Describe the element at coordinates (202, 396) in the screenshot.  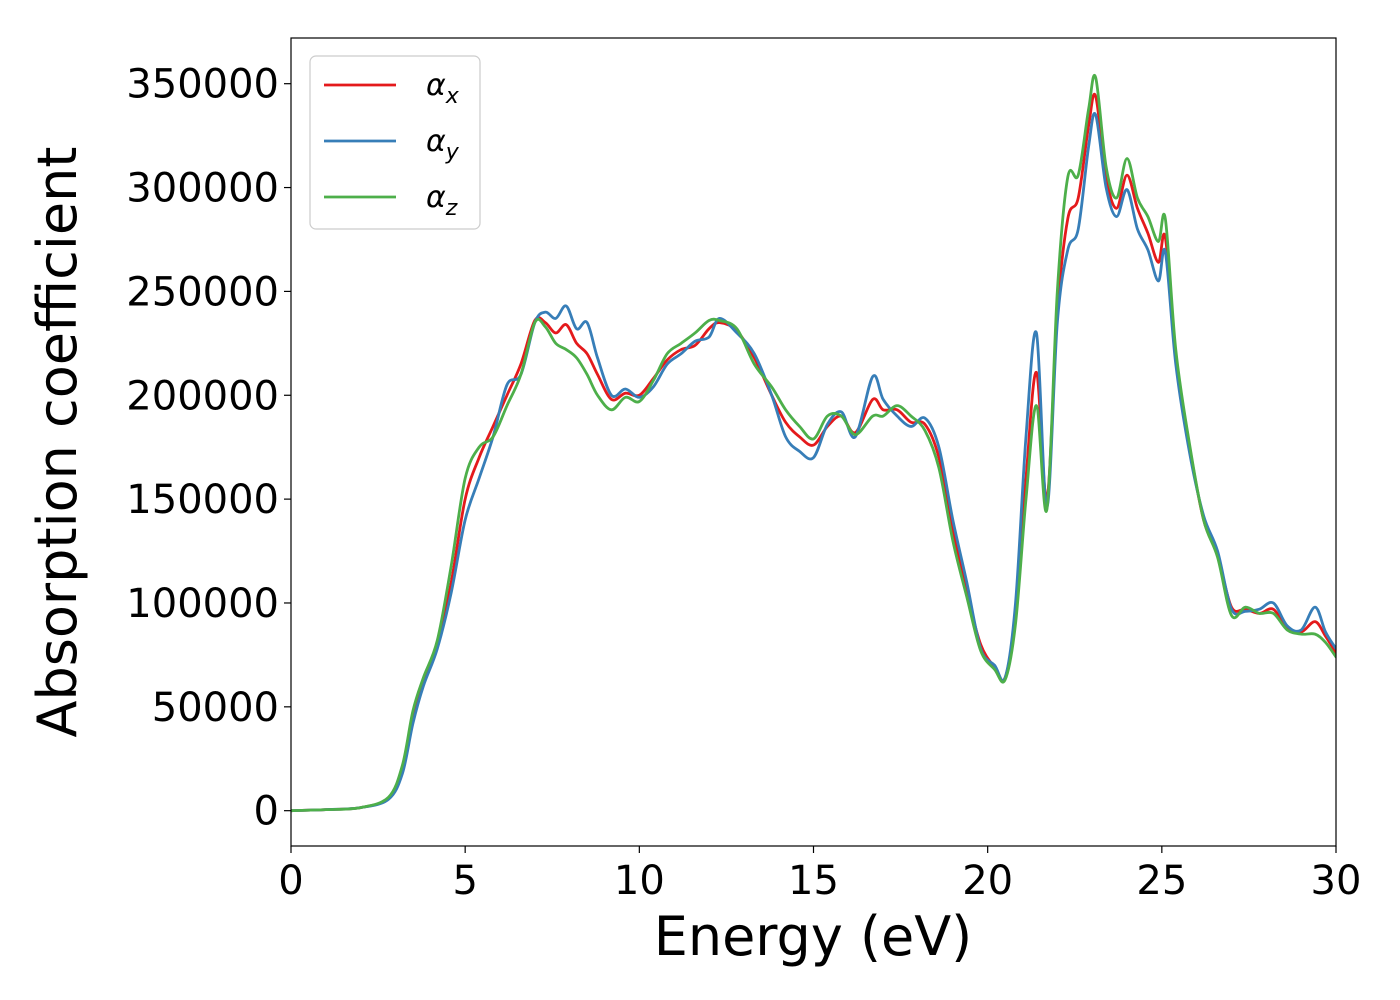
I see `y-tick-label: 200000` at that location.